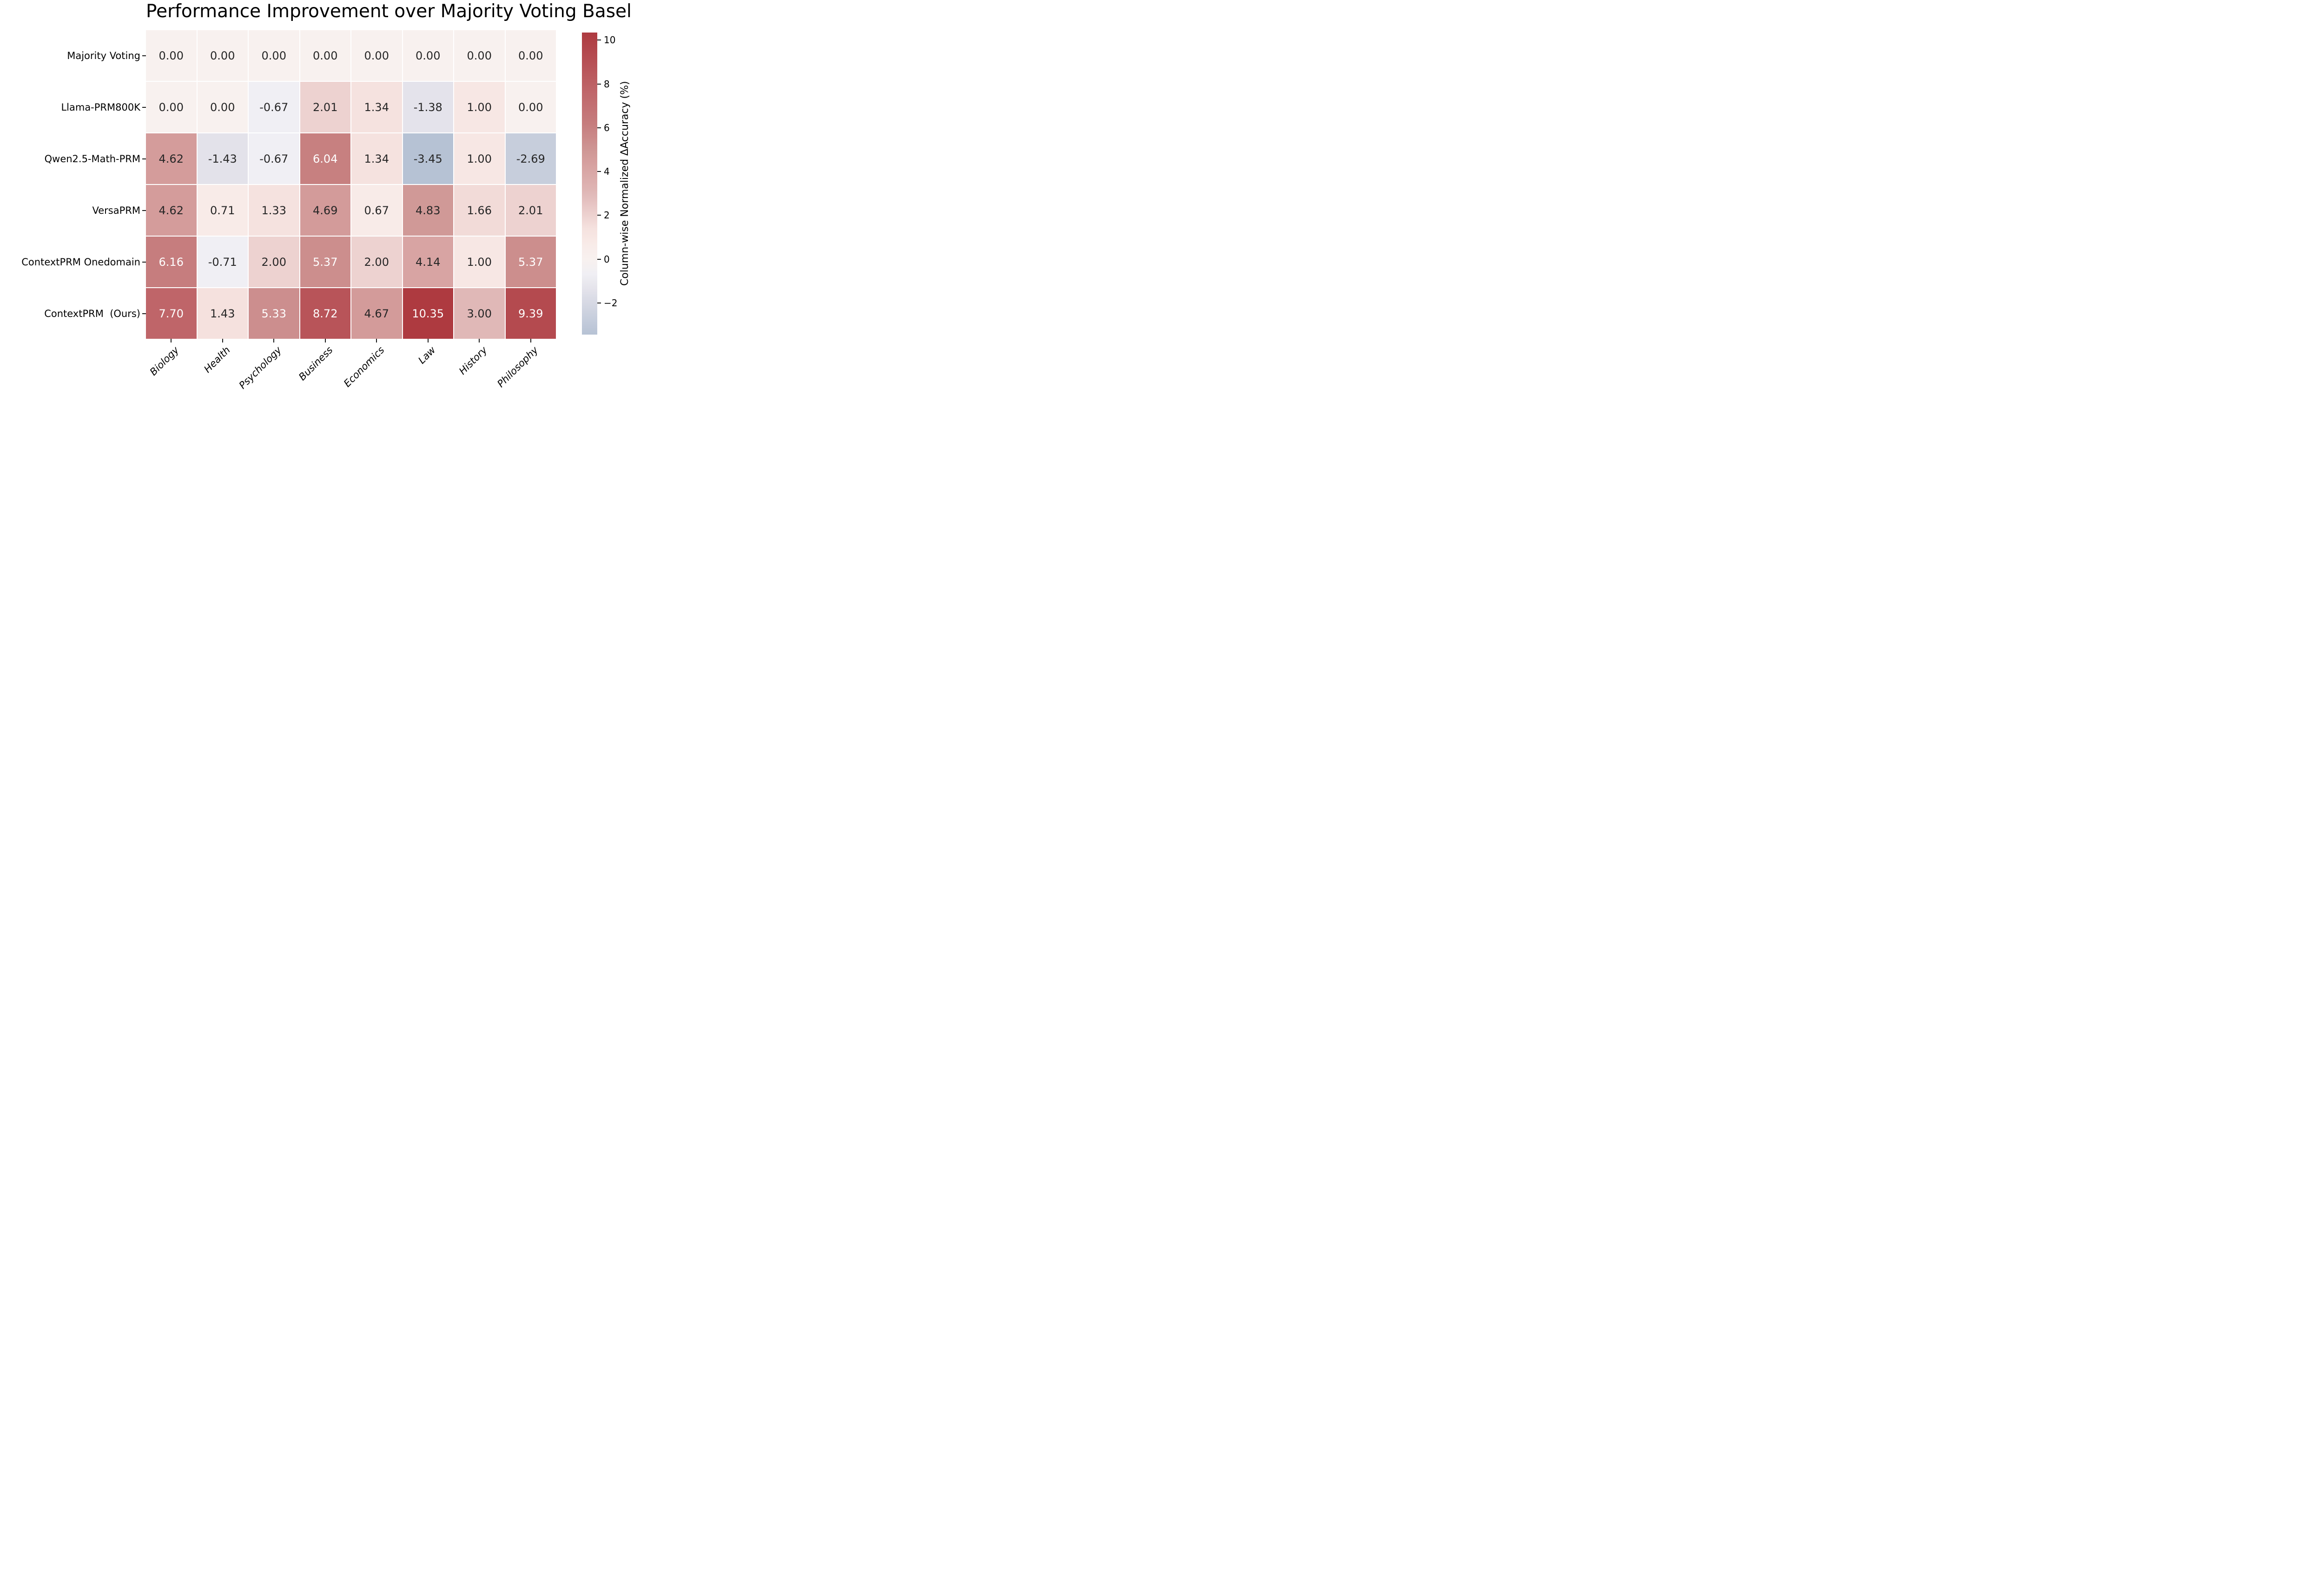 This screenshot has height=1581, width=2324. I want to click on y-tick-label: Majority Voting, so click(103, 55).